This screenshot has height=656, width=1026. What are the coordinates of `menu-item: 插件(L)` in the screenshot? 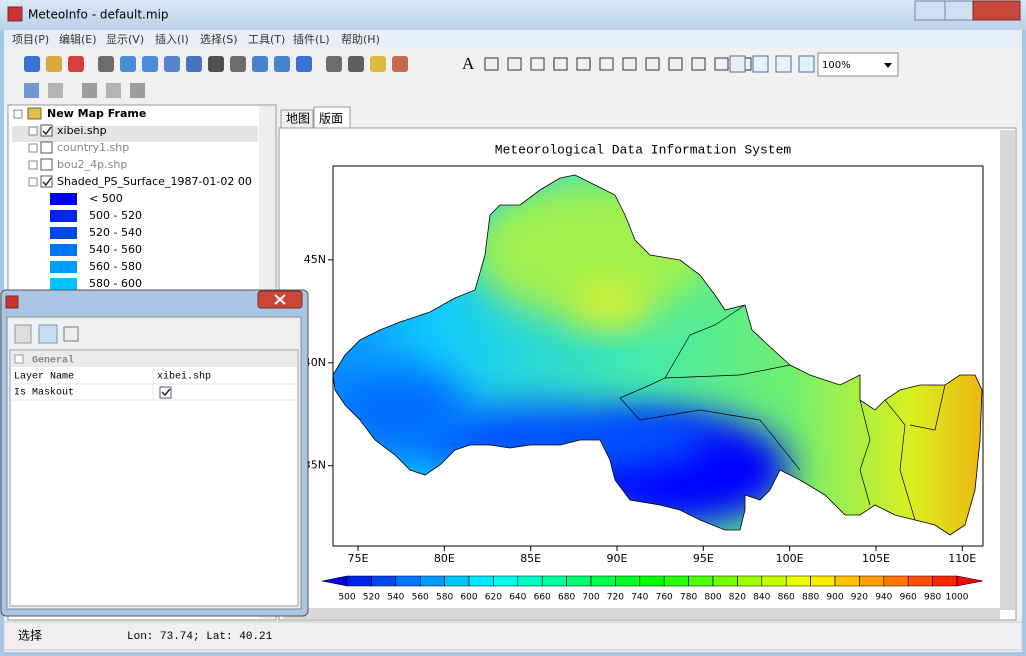 It's located at (311, 39).